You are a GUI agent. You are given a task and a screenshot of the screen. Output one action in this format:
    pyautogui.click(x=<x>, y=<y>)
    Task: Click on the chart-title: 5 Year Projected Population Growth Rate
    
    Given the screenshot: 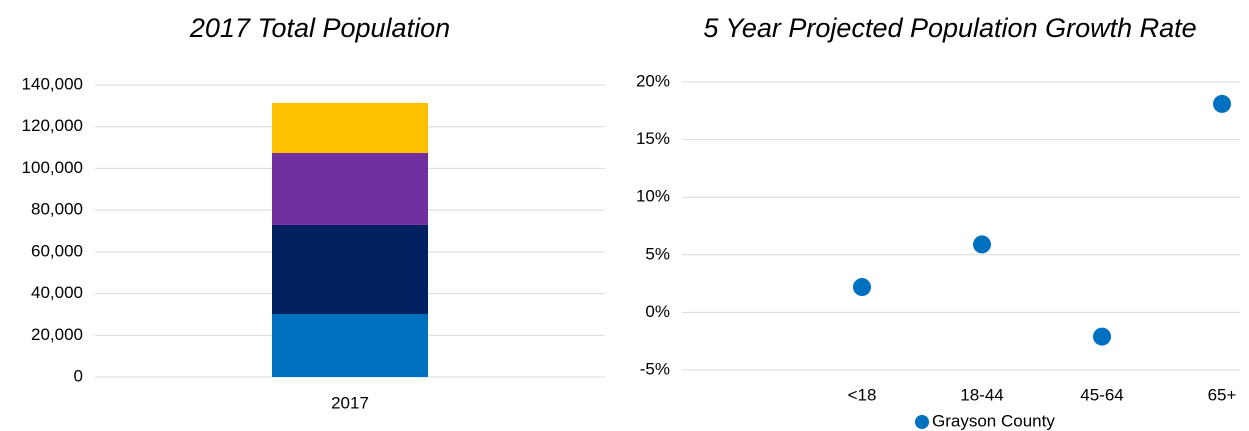 What is the action you would take?
    pyautogui.click(x=949, y=28)
    